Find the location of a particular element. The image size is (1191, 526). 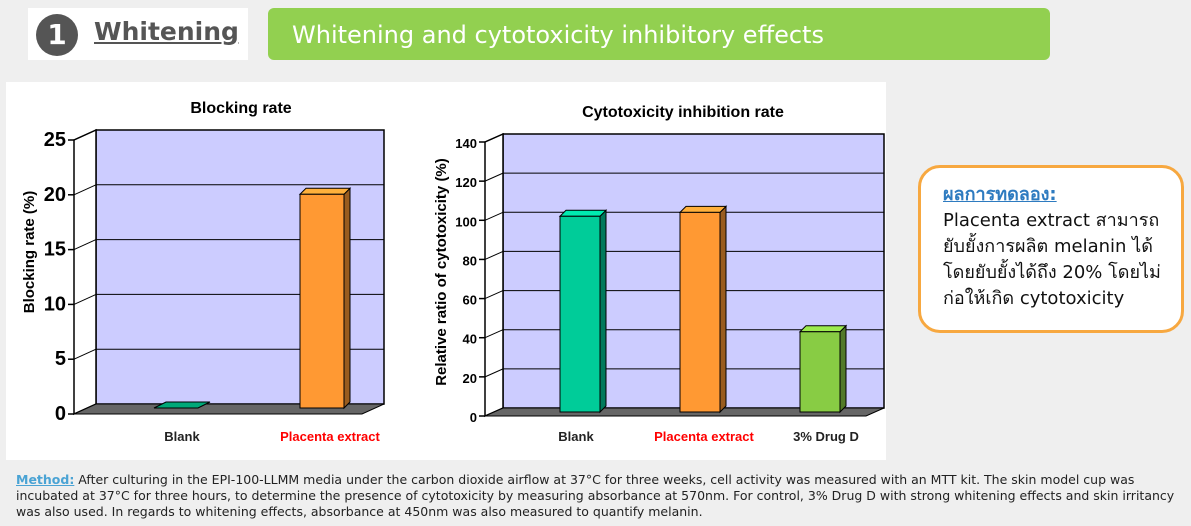

plot-side-wall is located at coordinates (494, 275).